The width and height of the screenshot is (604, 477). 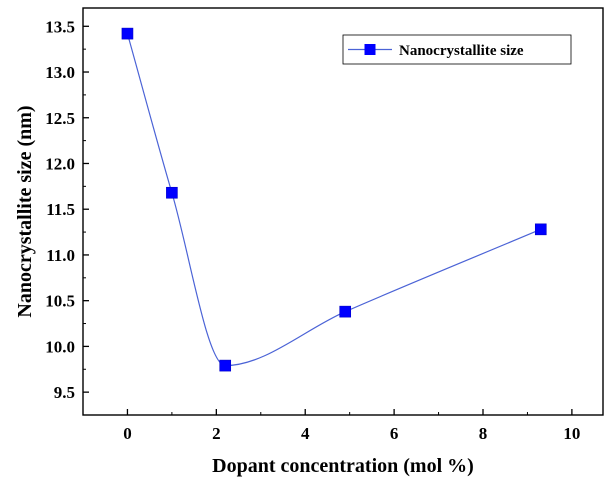 What do you see at coordinates (60, 255) in the screenshot?
I see `y-tick-label: 11.0` at bounding box center [60, 255].